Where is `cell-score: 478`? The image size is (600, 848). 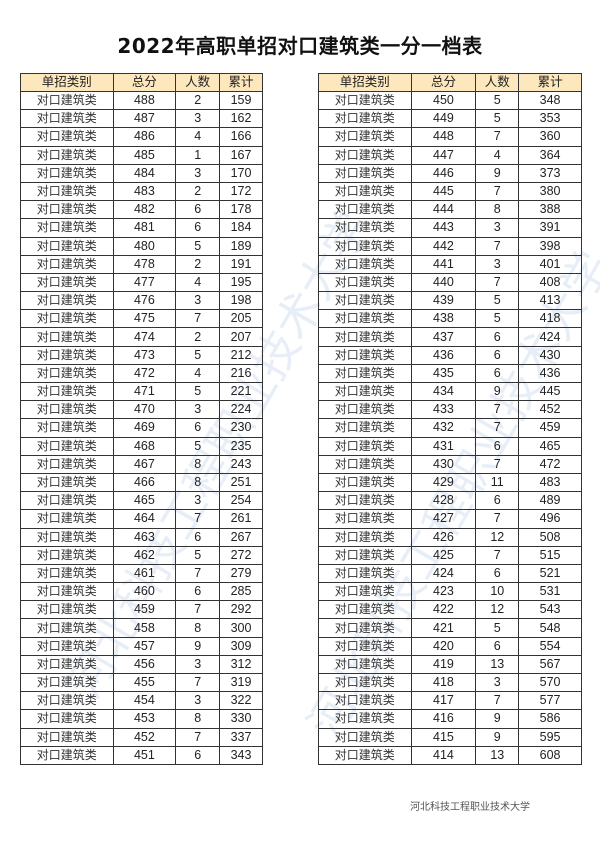 cell-score: 478 is located at coordinates (144, 264).